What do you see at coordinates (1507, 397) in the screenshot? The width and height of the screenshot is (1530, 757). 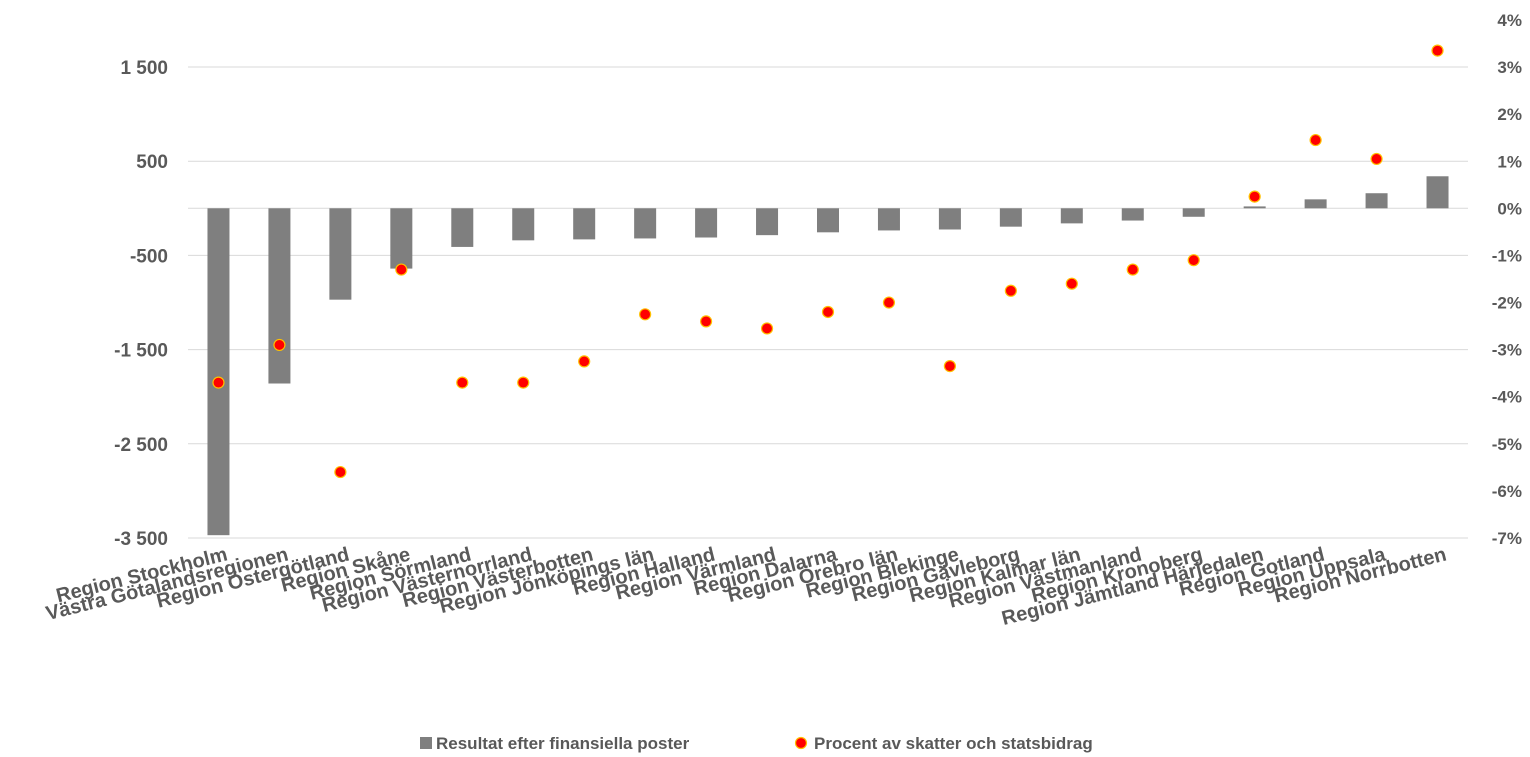 I see `right-tick-label: -4%` at bounding box center [1507, 397].